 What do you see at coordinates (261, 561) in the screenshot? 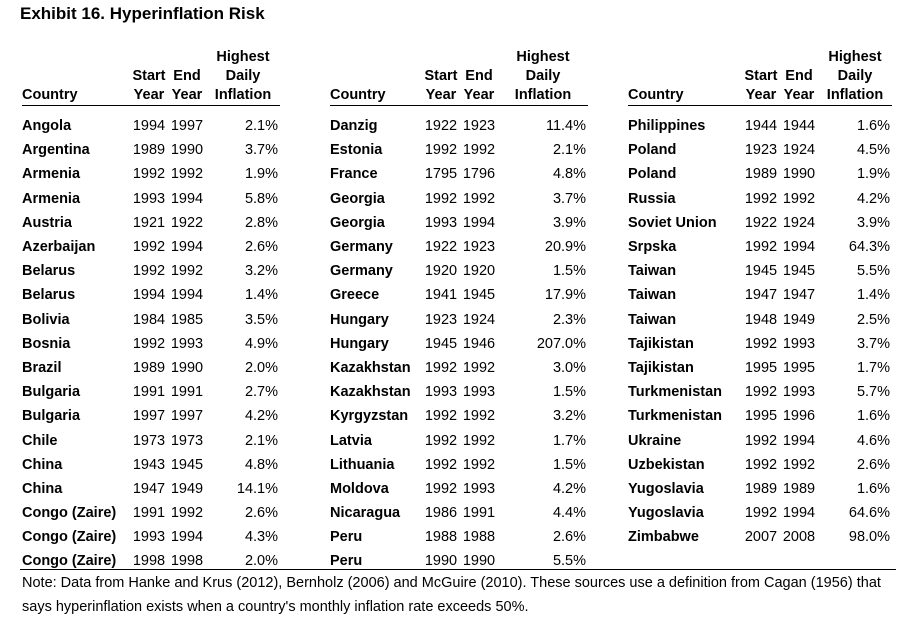
I see `inflation-cell: 2.0%` at bounding box center [261, 561].